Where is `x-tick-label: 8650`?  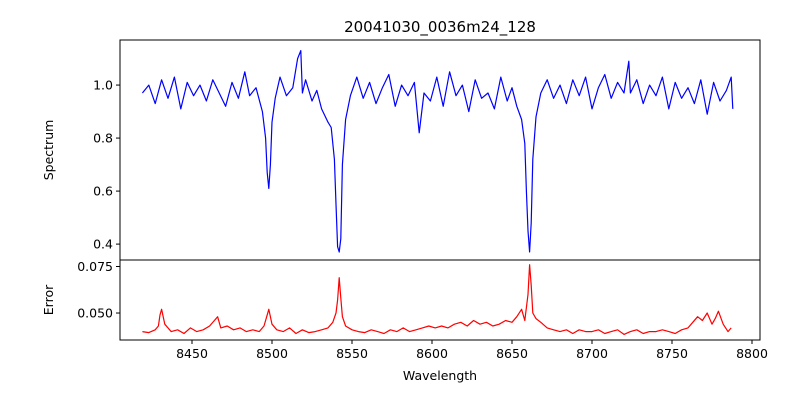
x-tick-label: 8650 is located at coordinates (512, 353).